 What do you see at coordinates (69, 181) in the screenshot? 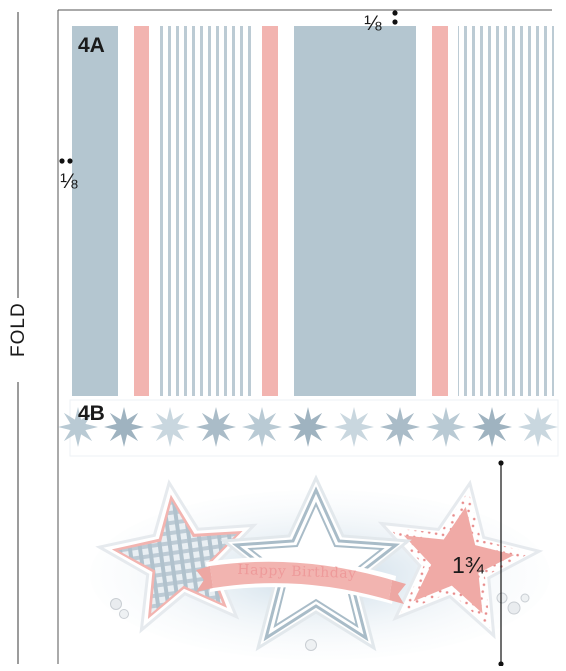
I see `left-margin-measurement: ⅛` at bounding box center [69, 181].